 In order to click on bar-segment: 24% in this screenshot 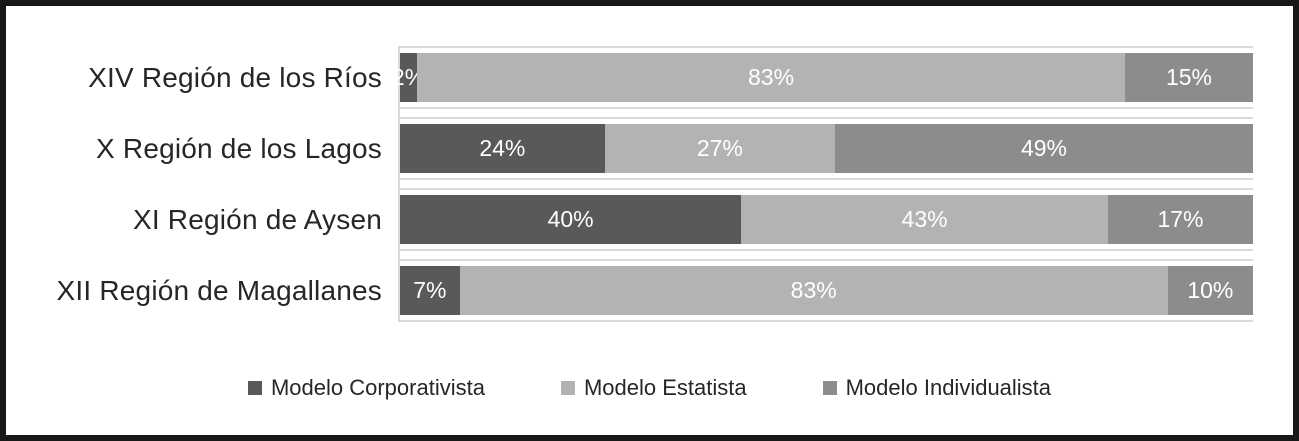, I will do `click(502, 148)`.